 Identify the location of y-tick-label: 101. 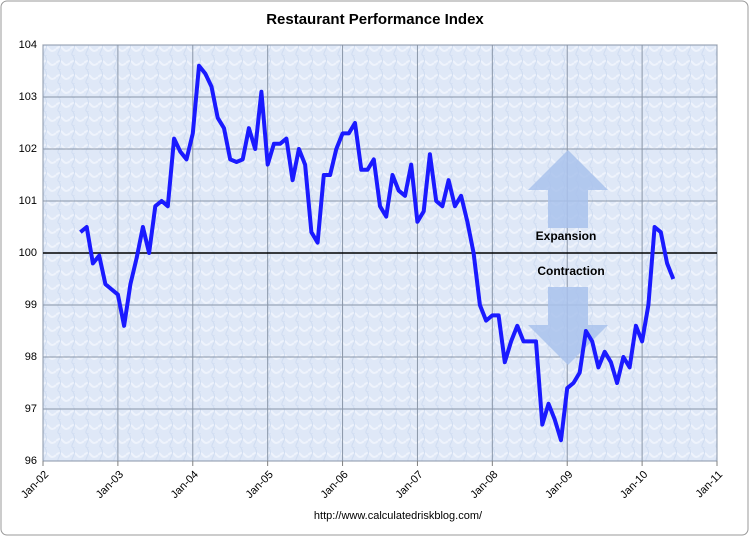
(28, 201).